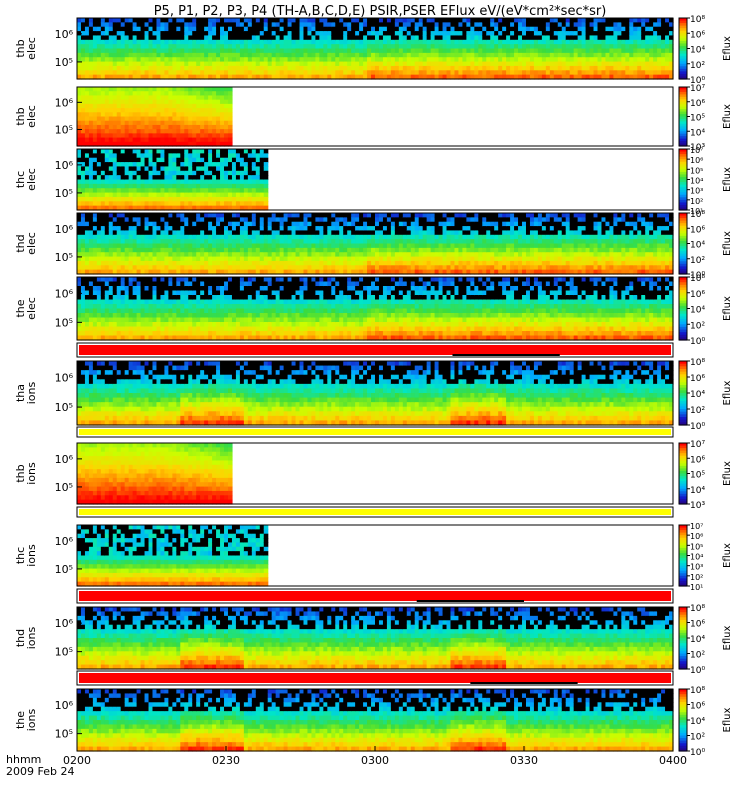 The height and width of the screenshot is (800, 750). Describe the element at coordinates (375, 760) in the screenshot. I see `x-tick-label: 0300` at that location.